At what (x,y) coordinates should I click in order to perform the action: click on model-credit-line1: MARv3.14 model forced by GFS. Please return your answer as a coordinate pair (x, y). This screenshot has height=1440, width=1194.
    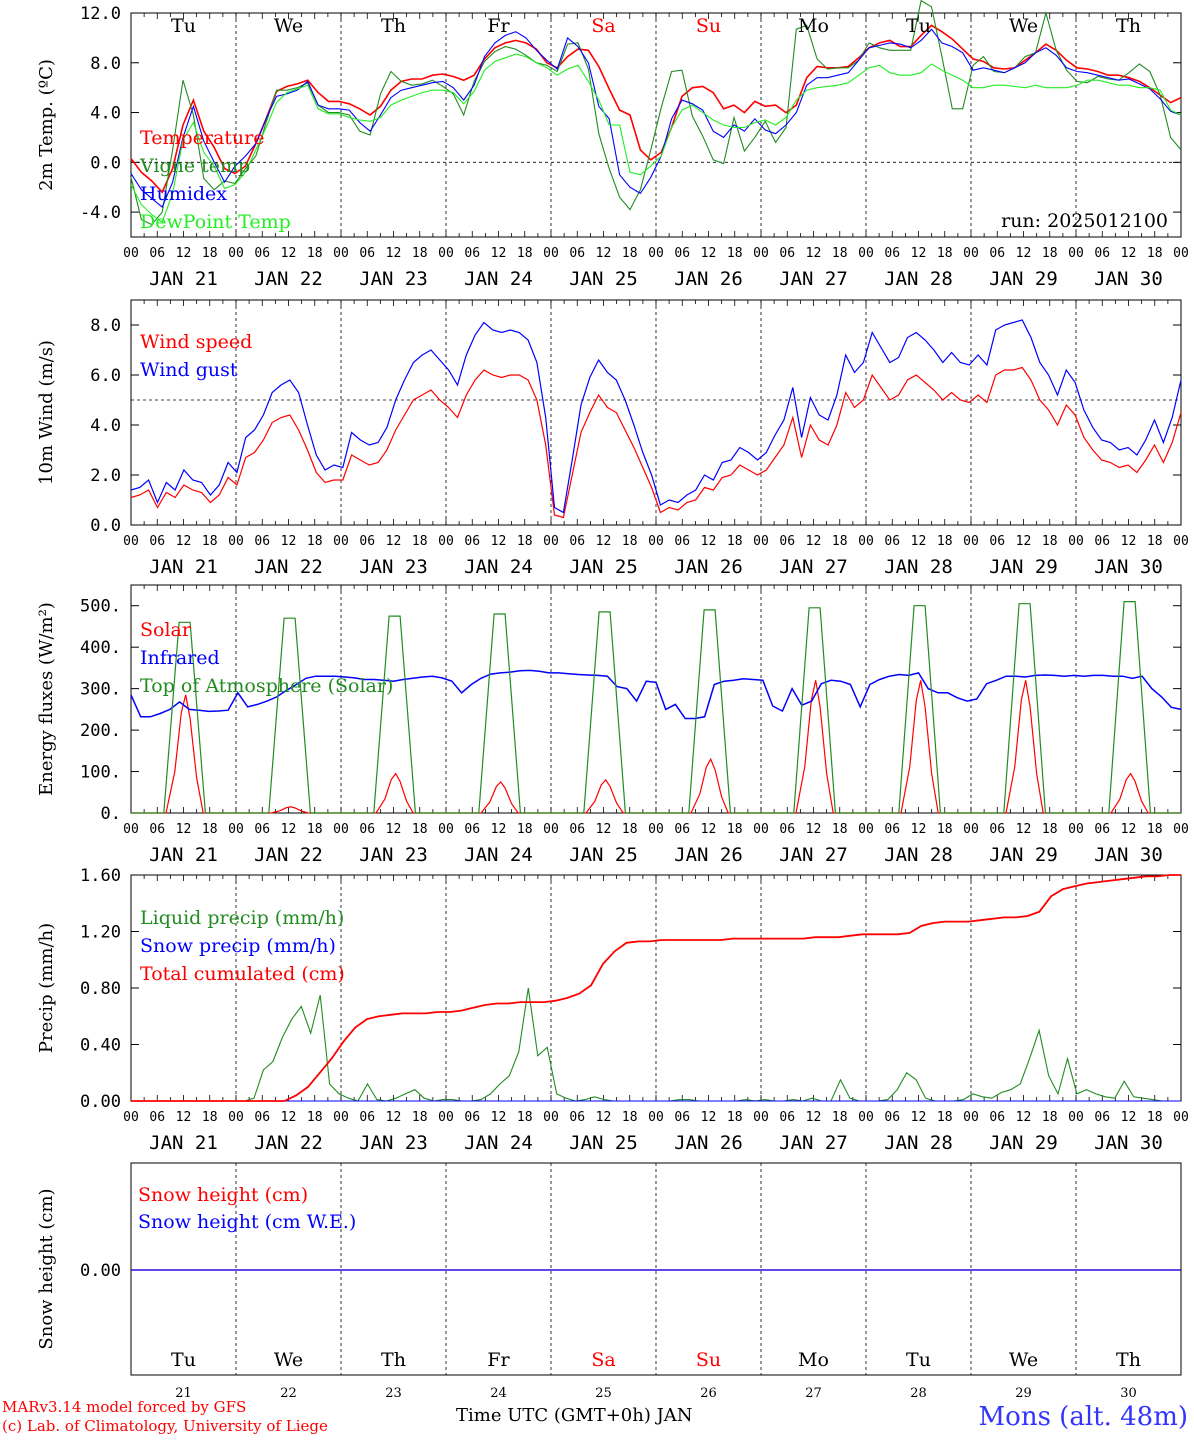
    Looking at the image, I should click on (124, 1407).